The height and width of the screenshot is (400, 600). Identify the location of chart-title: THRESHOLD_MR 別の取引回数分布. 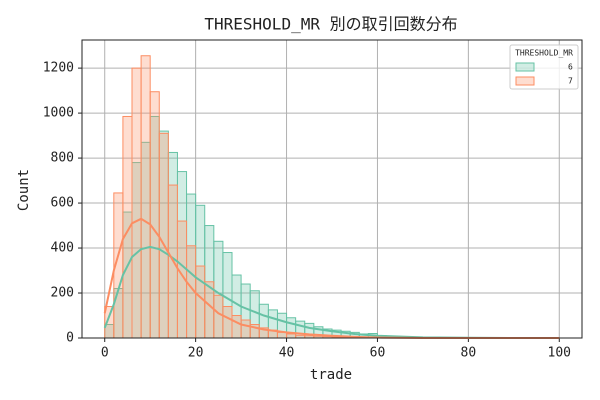
(330, 24).